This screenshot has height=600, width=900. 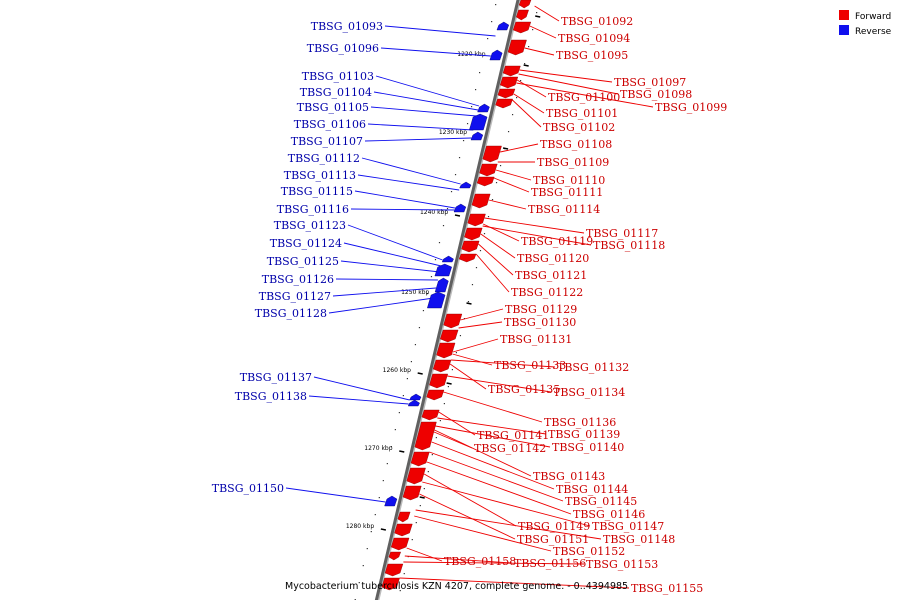 I want to click on forward-gene-label: TBSG_01148, so click(x=639, y=539).